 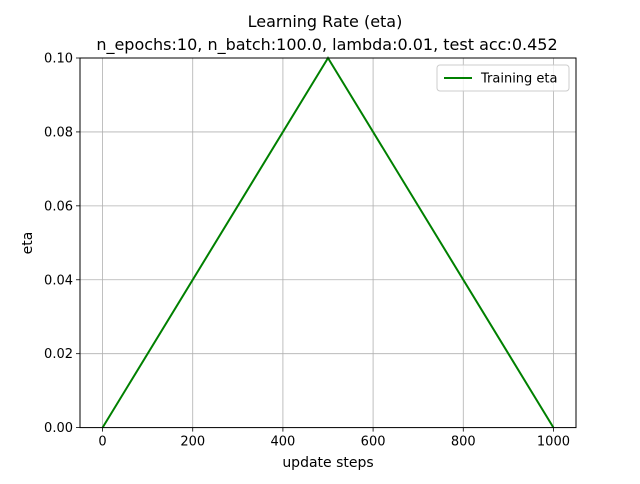 What do you see at coordinates (519, 79) in the screenshot?
I see `legend-label: Training eta` at bounding box center [519, 79].